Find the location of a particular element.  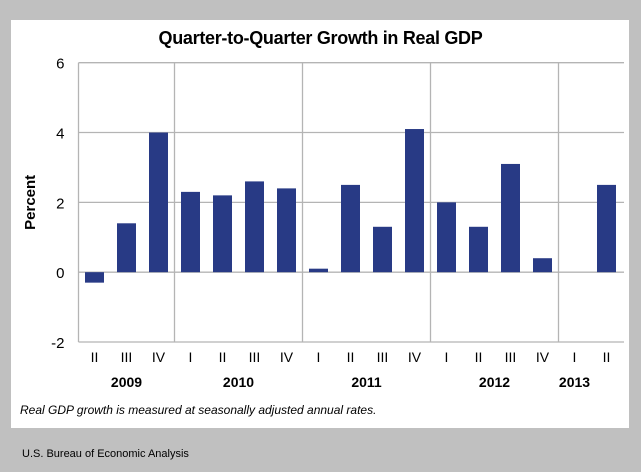

year-label: 2011 is located at coordinates (366, 382).